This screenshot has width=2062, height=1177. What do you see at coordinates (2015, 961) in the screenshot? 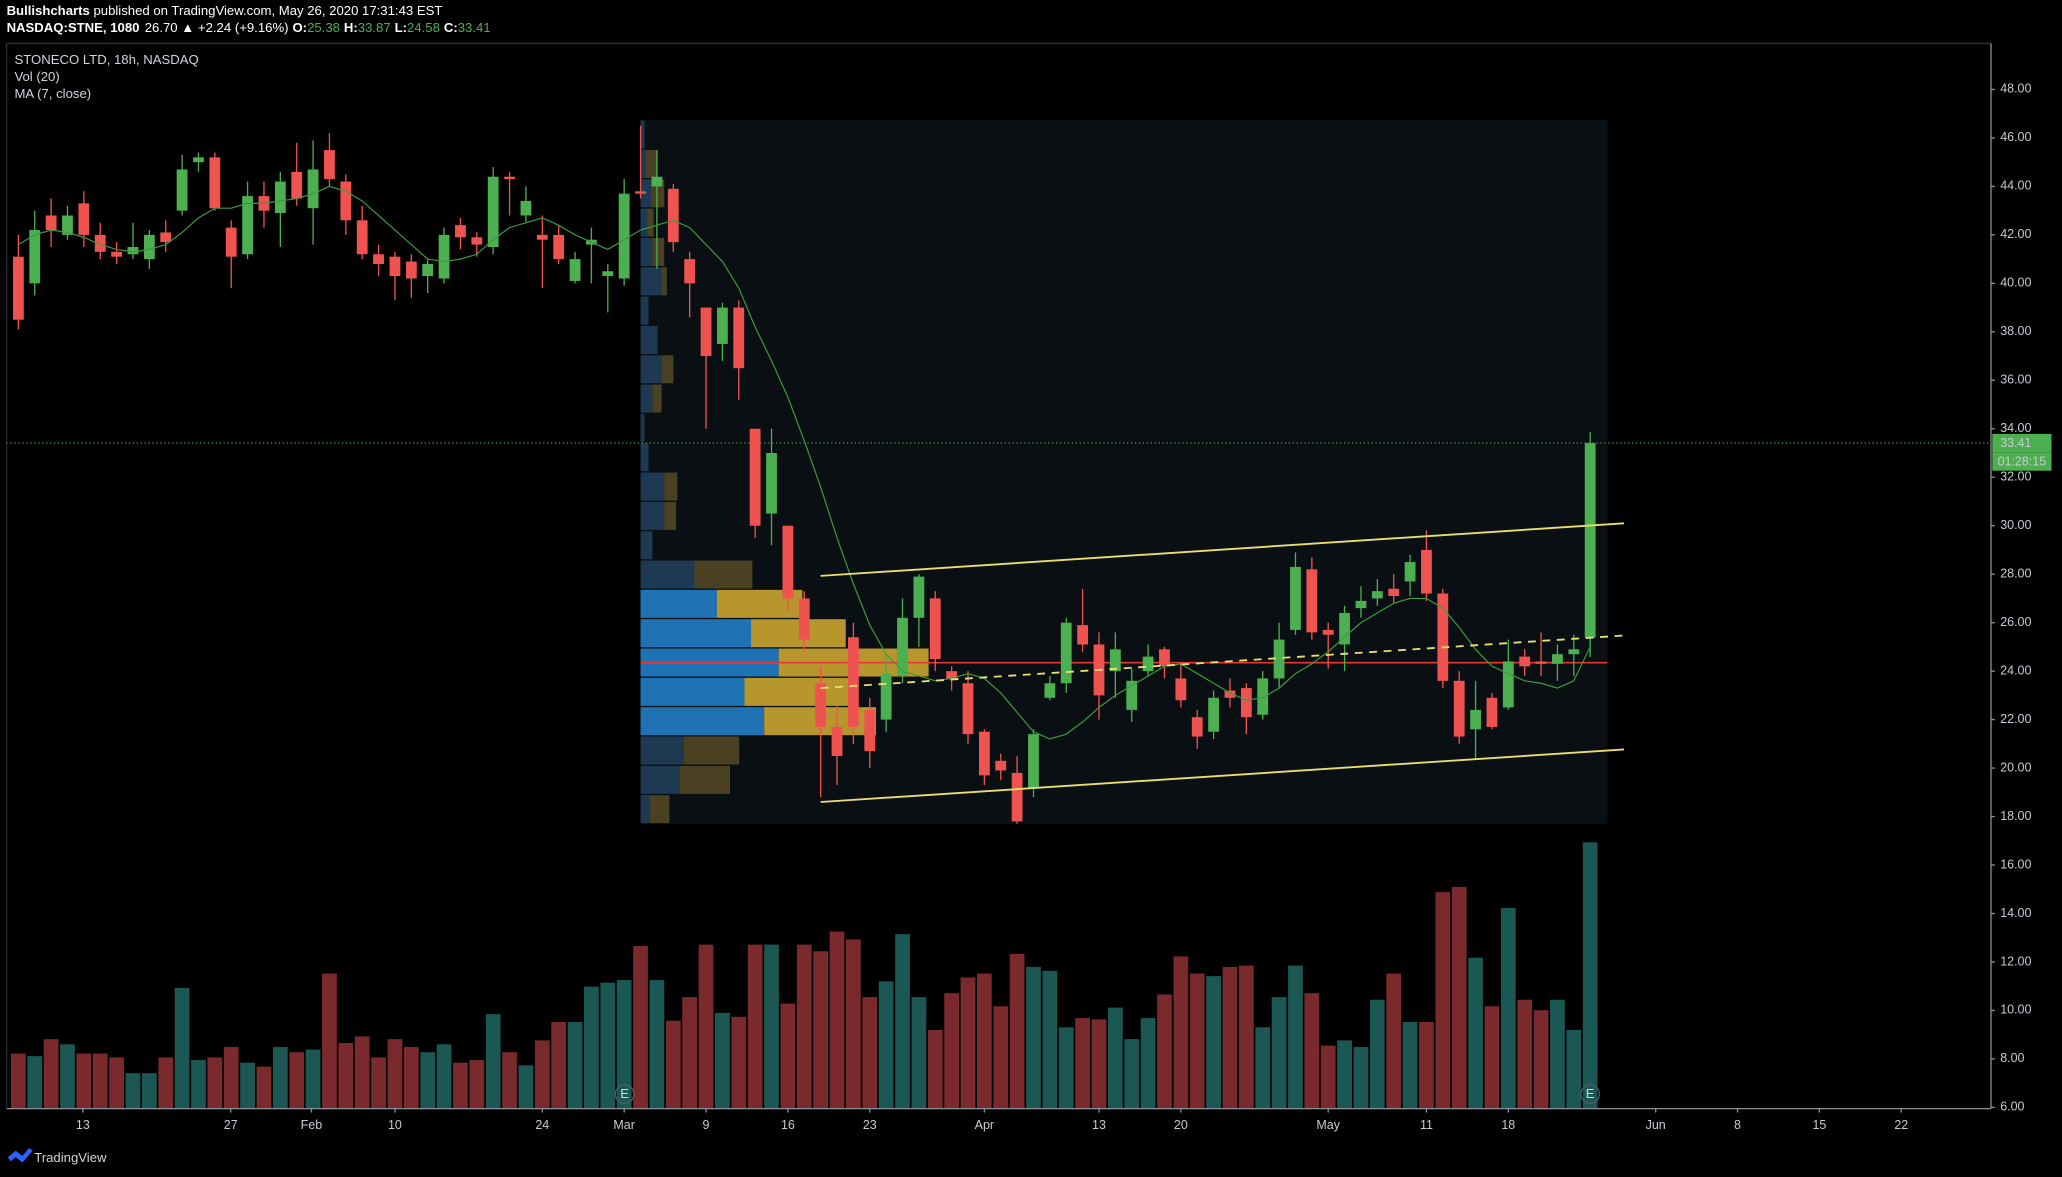
I see `y-tick-label: 12.00` at bounding box center [2015, 961].